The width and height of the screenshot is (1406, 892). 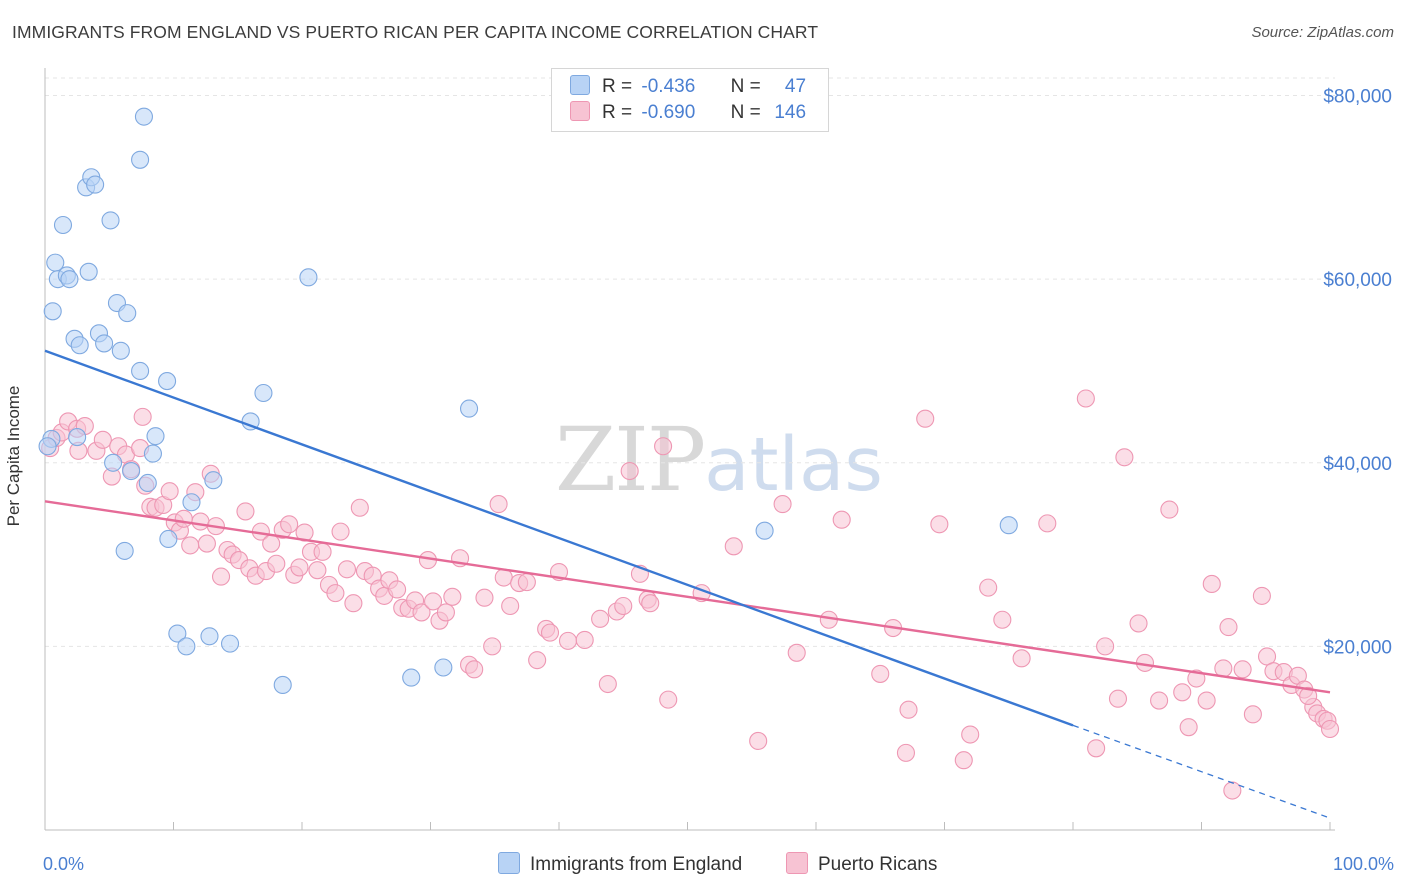 I want to click on legend-swatch-pink, so click(x=797, y=863).